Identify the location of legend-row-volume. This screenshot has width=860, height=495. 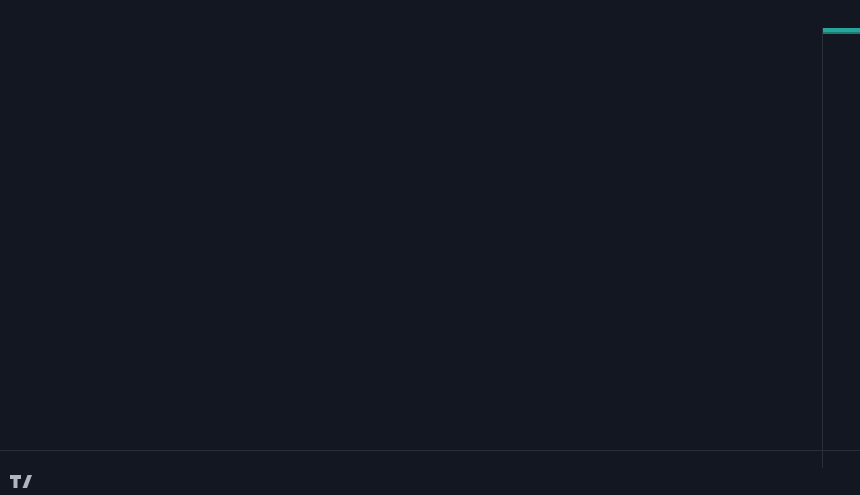
(29, 54).